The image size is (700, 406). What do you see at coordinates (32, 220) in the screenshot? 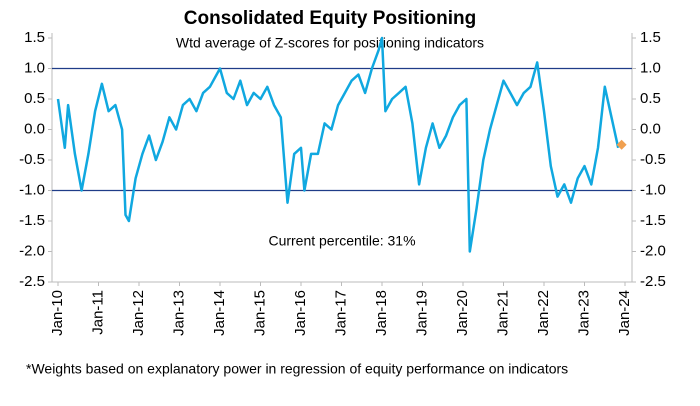
I see `y-tick-label: -1.5` at bounding box center [32, 220].